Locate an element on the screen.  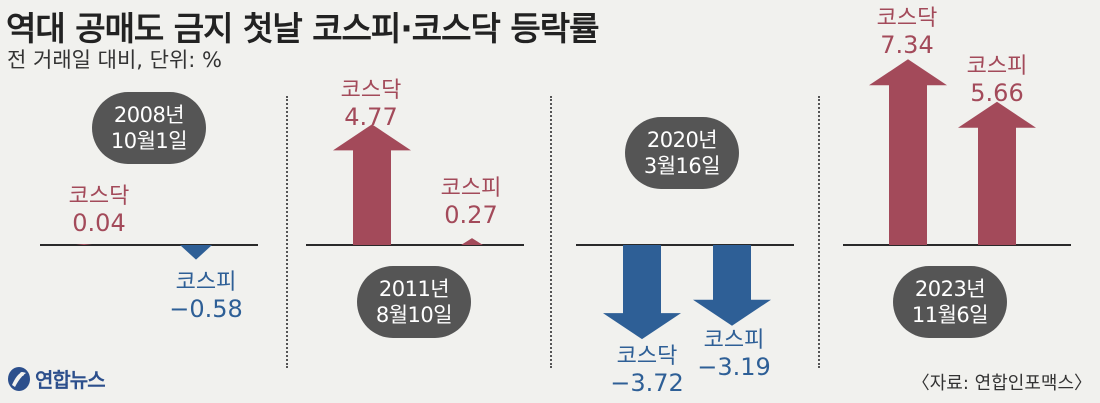
yonhap-globe-icon is located at coordinates (19, 378).